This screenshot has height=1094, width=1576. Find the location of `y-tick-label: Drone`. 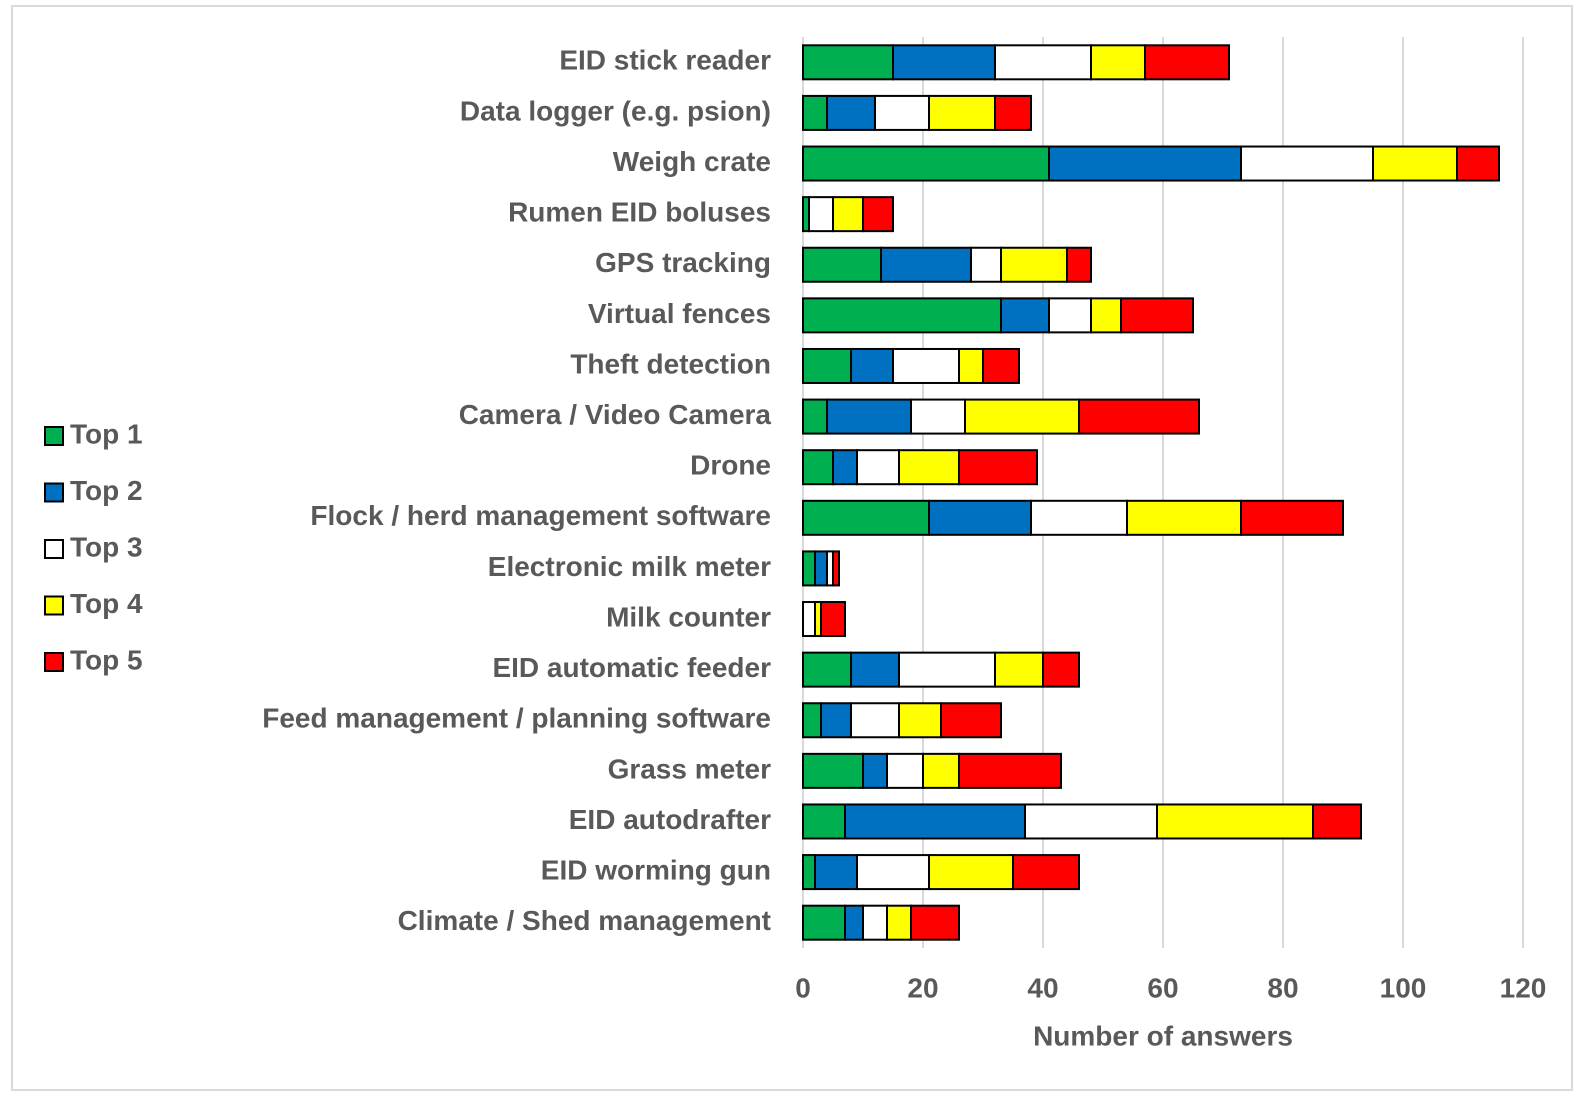

y-tick-label: Drone is located at coordinates (730, 465).